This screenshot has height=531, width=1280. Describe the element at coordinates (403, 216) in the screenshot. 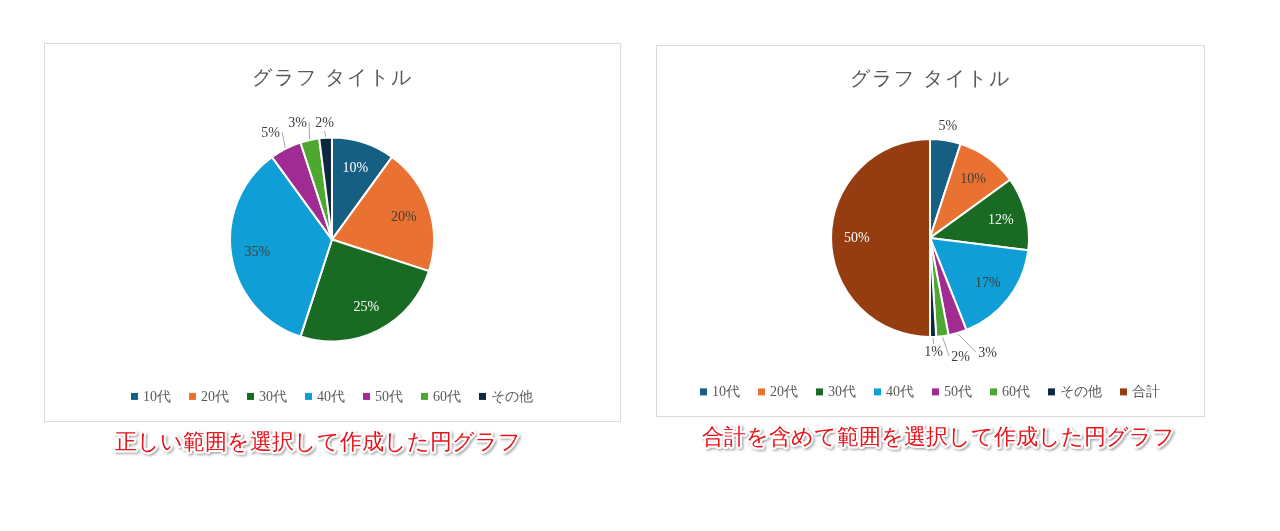

I see `data-label: 20%` at that location.